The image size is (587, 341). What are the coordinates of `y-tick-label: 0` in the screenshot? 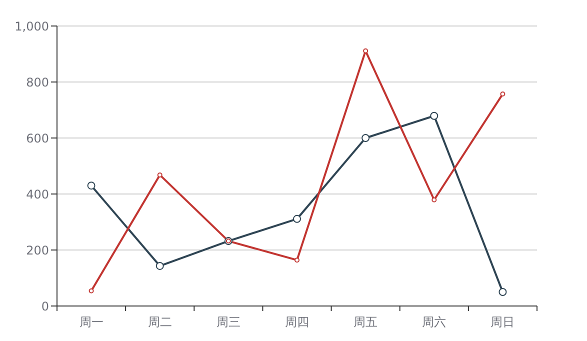 It's located at (45, 306).